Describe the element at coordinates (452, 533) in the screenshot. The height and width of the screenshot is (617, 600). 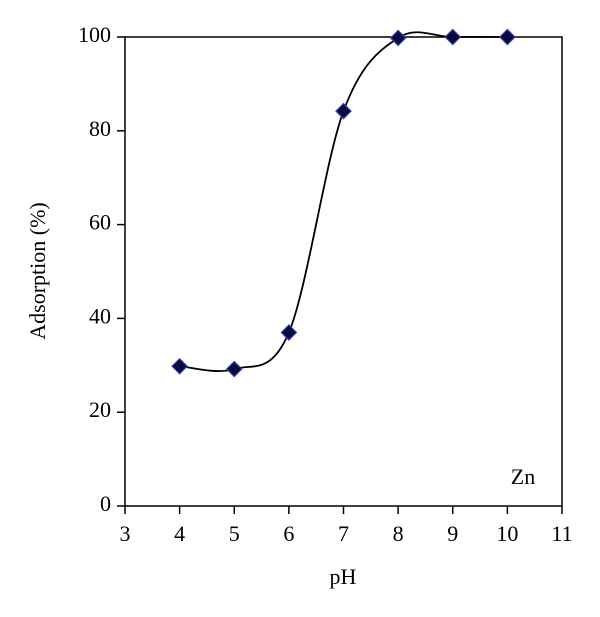
I see `x-tick-label: 9` at that location.